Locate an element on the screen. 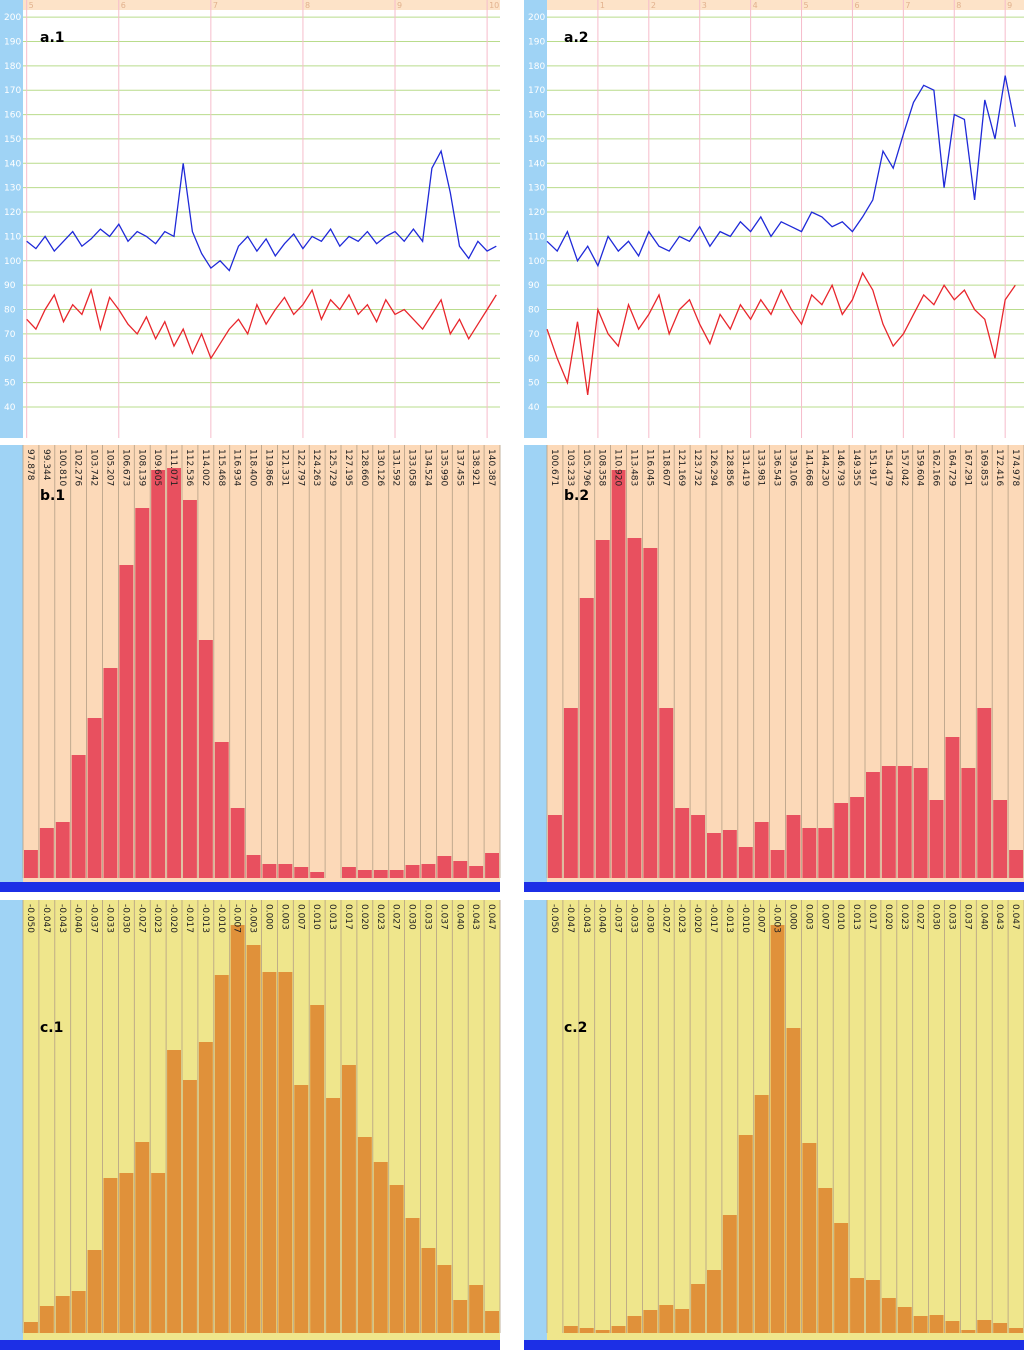 The image size is (1024, 1360). x-tick-label: 128.660 is located at coordinates (364, 467).